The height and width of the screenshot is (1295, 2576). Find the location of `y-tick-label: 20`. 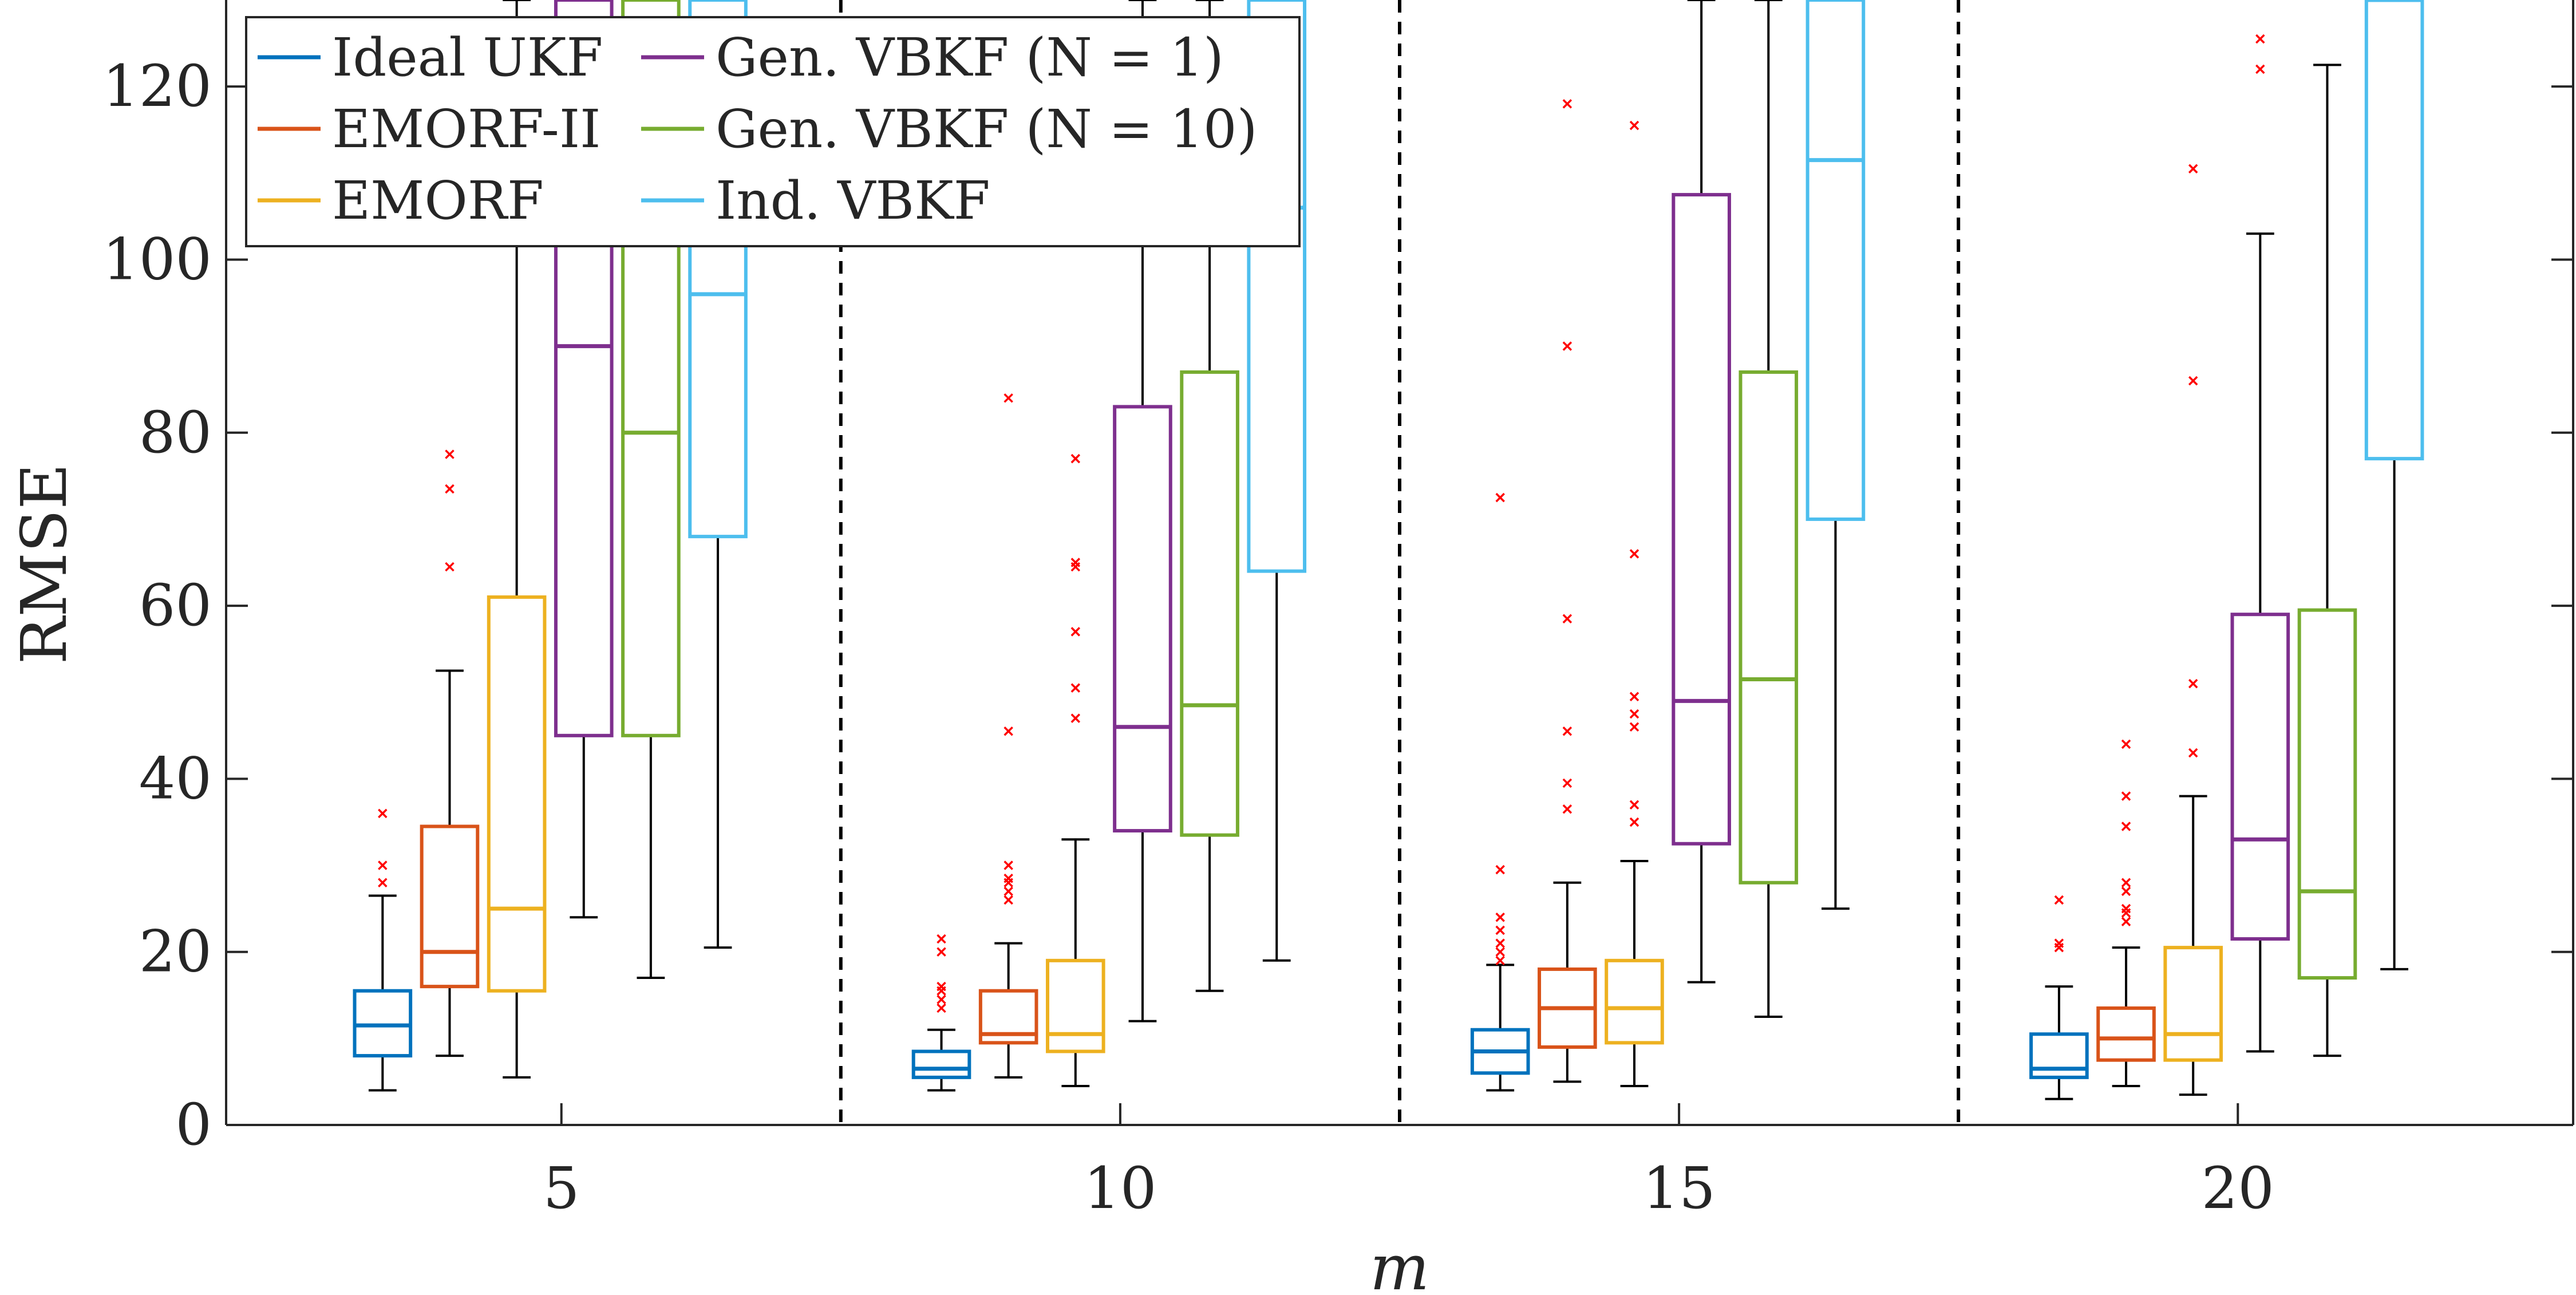

y-tick-label: 20 is located at coordinates (175, 951).